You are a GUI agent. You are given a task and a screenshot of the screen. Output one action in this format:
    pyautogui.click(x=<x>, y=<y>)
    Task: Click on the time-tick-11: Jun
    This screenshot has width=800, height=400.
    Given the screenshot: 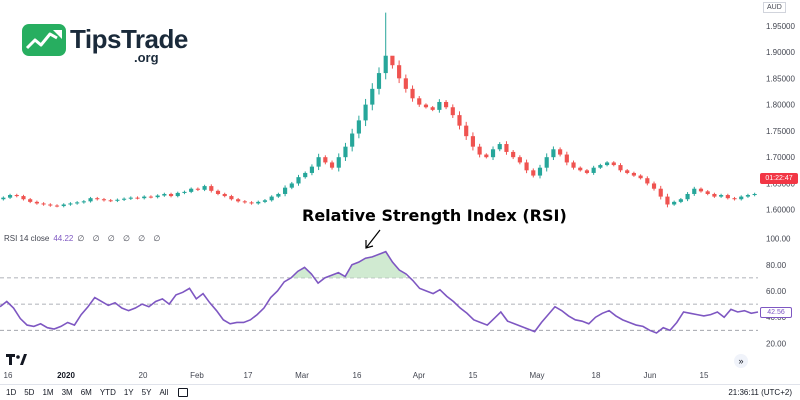 What is the action you would take?
    pyautogui.click(x=650, y=375)
    